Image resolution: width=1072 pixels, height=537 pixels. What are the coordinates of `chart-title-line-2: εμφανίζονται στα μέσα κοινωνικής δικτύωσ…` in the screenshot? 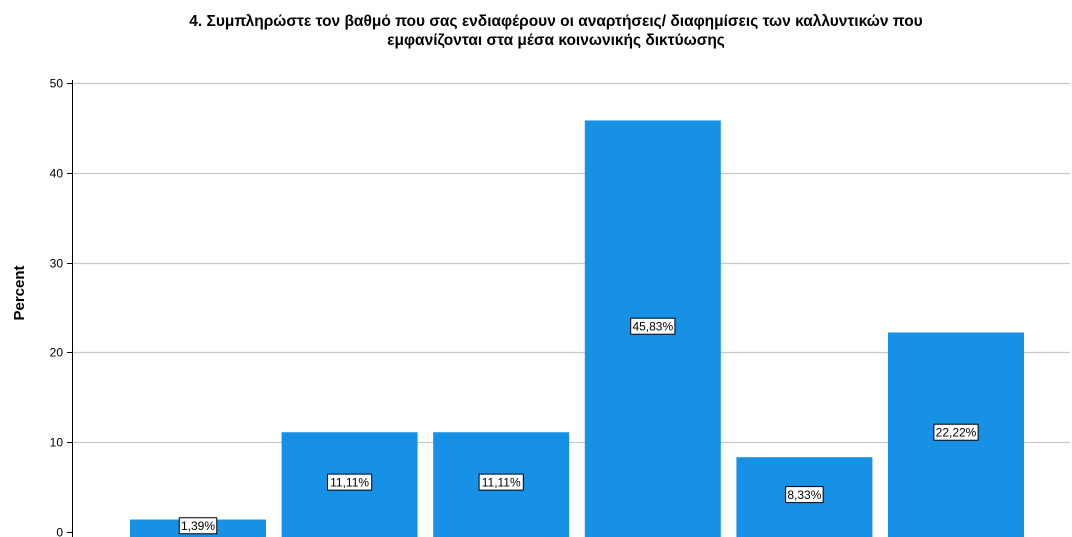 It's located at (556, 40).